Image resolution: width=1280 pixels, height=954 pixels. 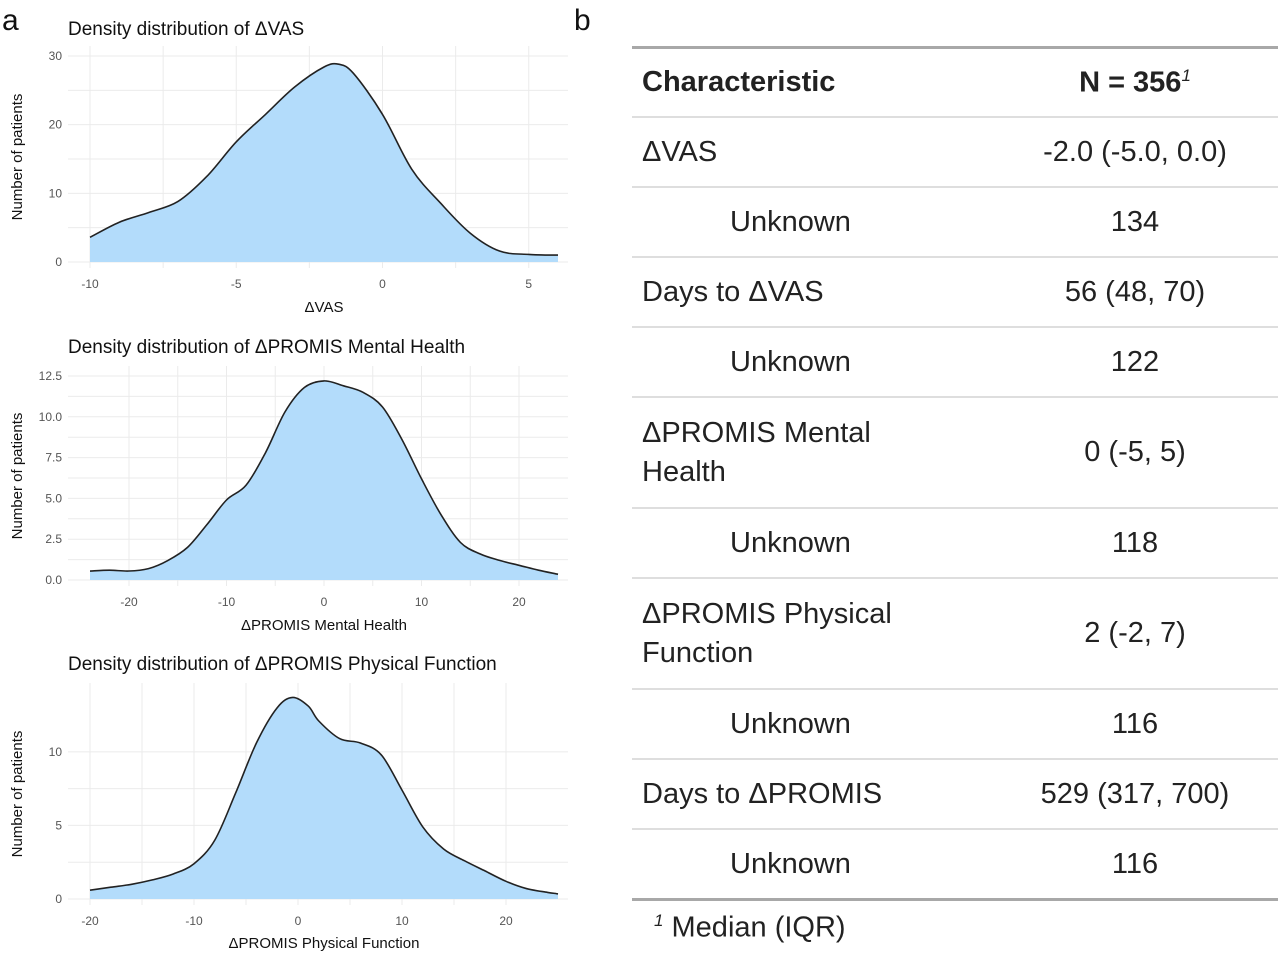 I want to click on table-row: Unknown 122, so click(x=955, y=363).